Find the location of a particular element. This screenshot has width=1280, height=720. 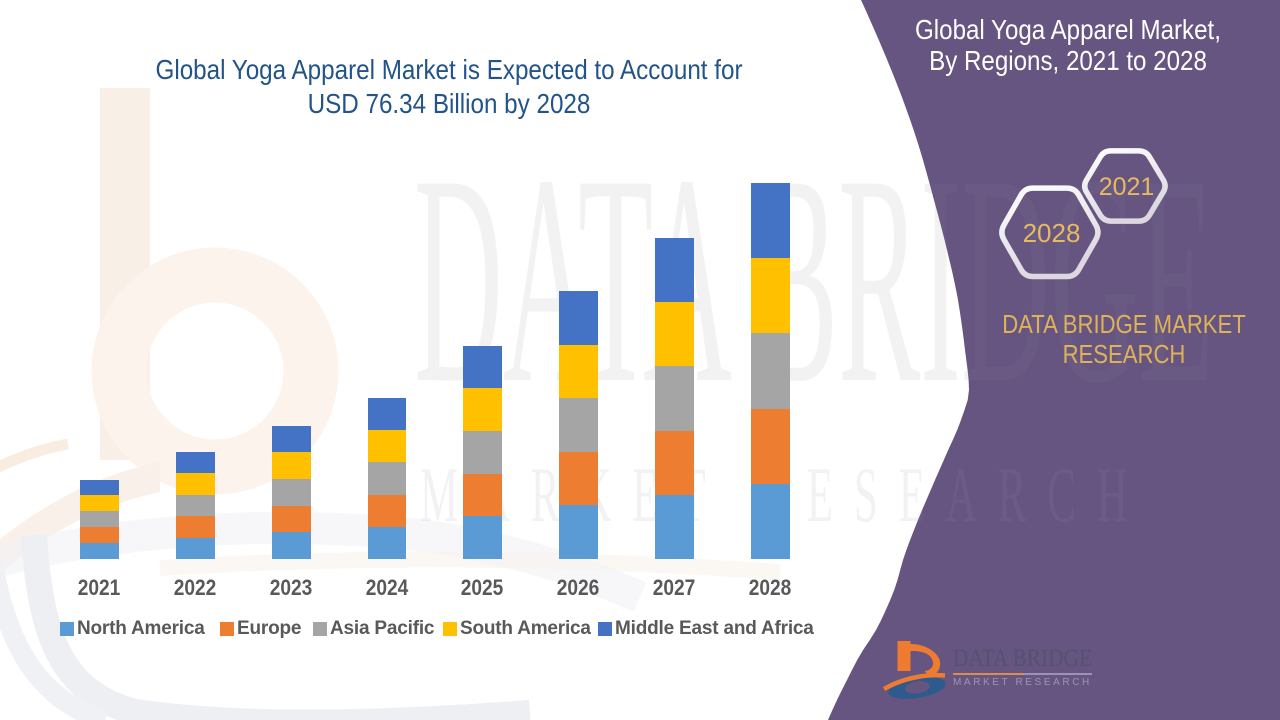

svg-text: 2028 is located at coordinates (1052, 233).